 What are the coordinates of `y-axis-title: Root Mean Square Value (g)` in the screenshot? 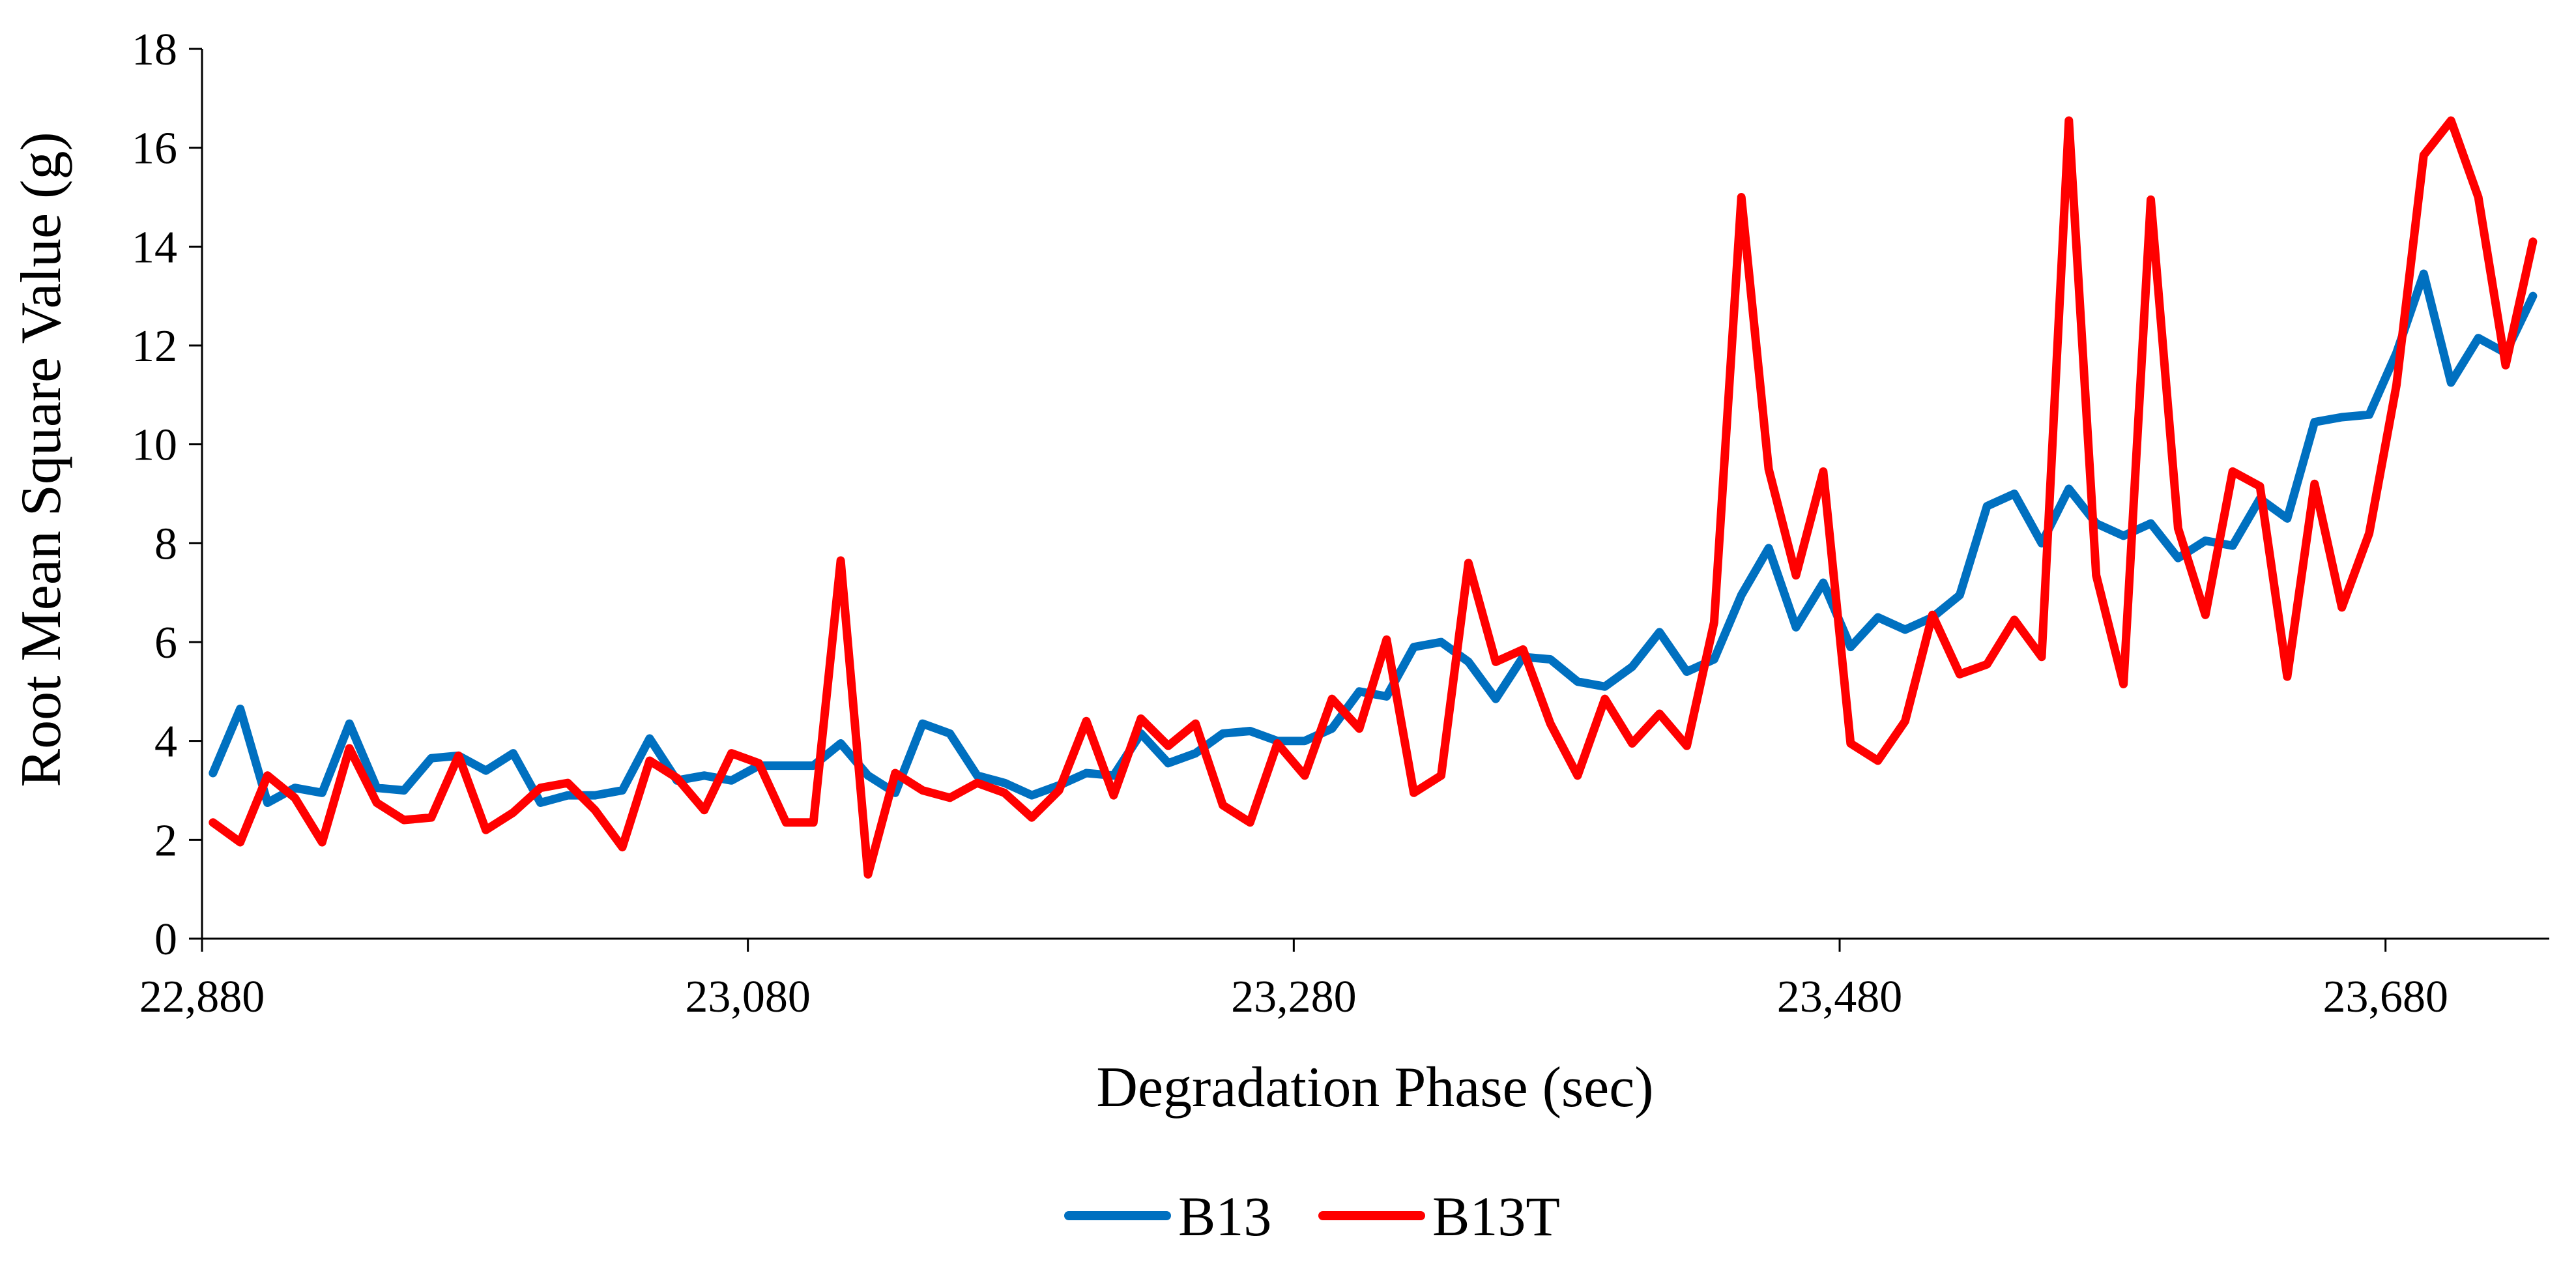 It's located at (41, 460).